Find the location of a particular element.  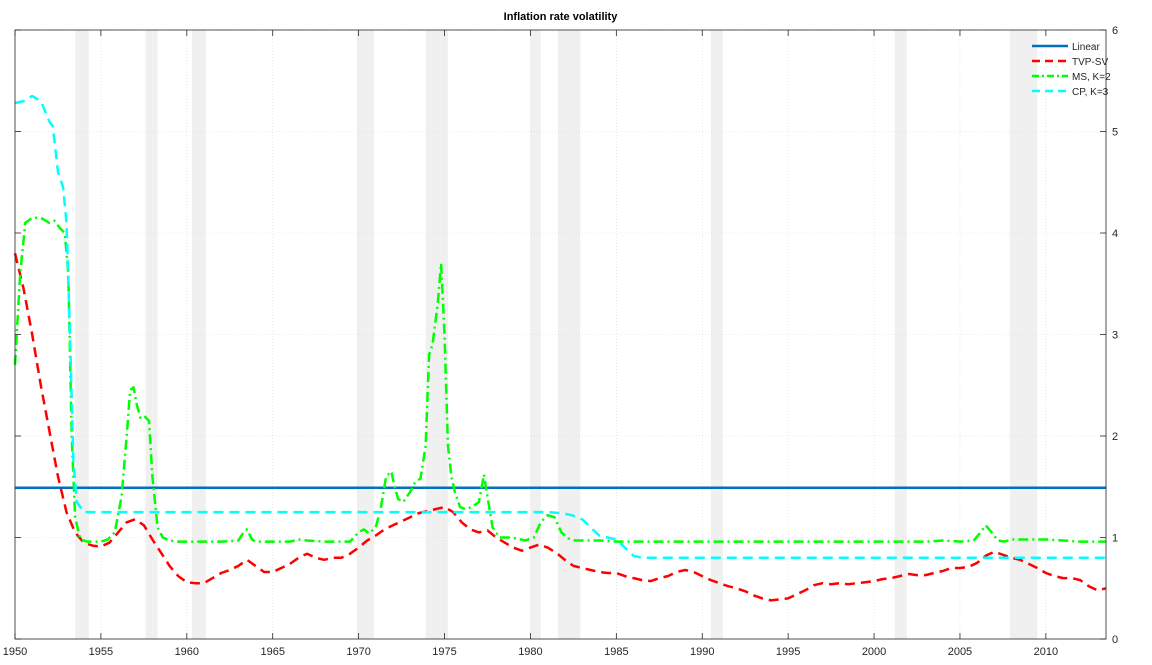

x-tick-label: 1965 is located at coordinates (272, 652).